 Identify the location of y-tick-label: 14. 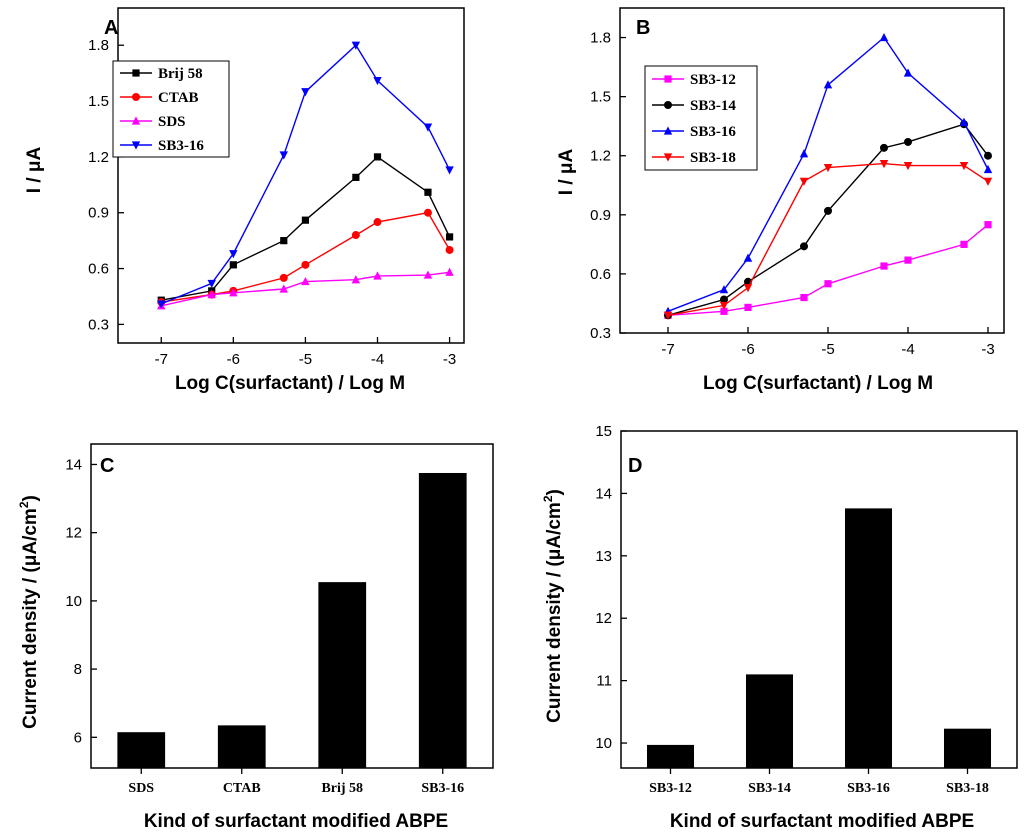
(603, 493).